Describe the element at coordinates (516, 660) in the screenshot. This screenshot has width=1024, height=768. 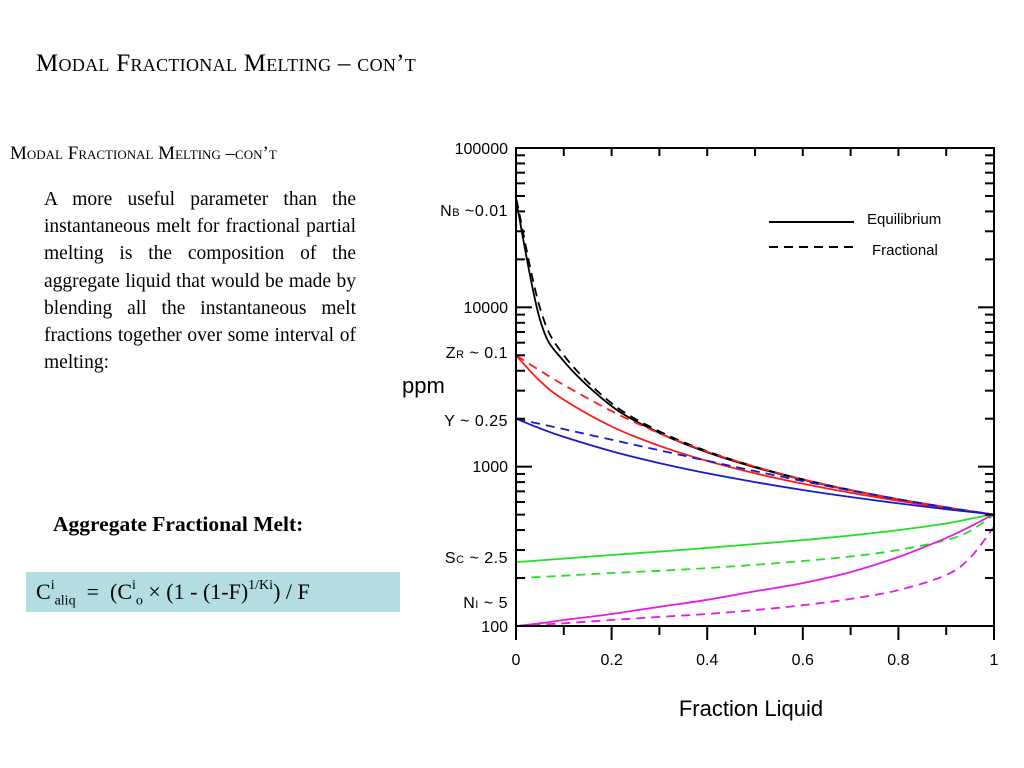
I see `x-tick-label: 0` at that location.